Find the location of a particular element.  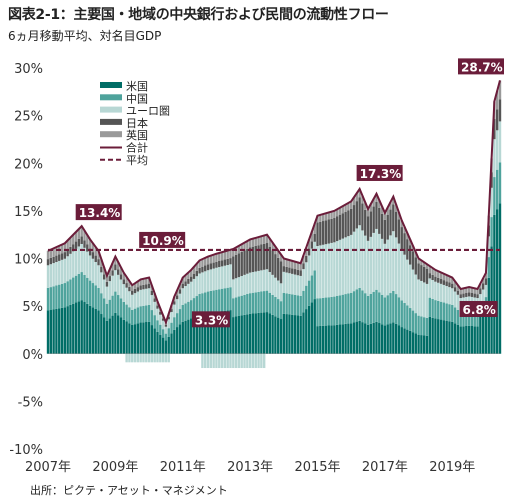

y-tick-label: -5% is located at coordinates (30, 402).